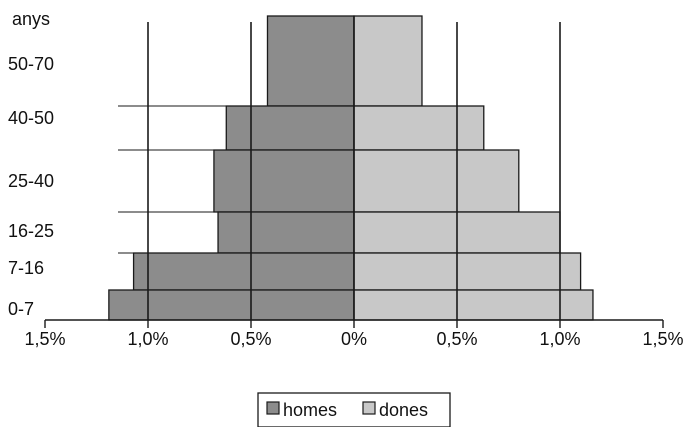 The image size is (696, 427). I want to click on legend: homes dones, so click(354, 409).